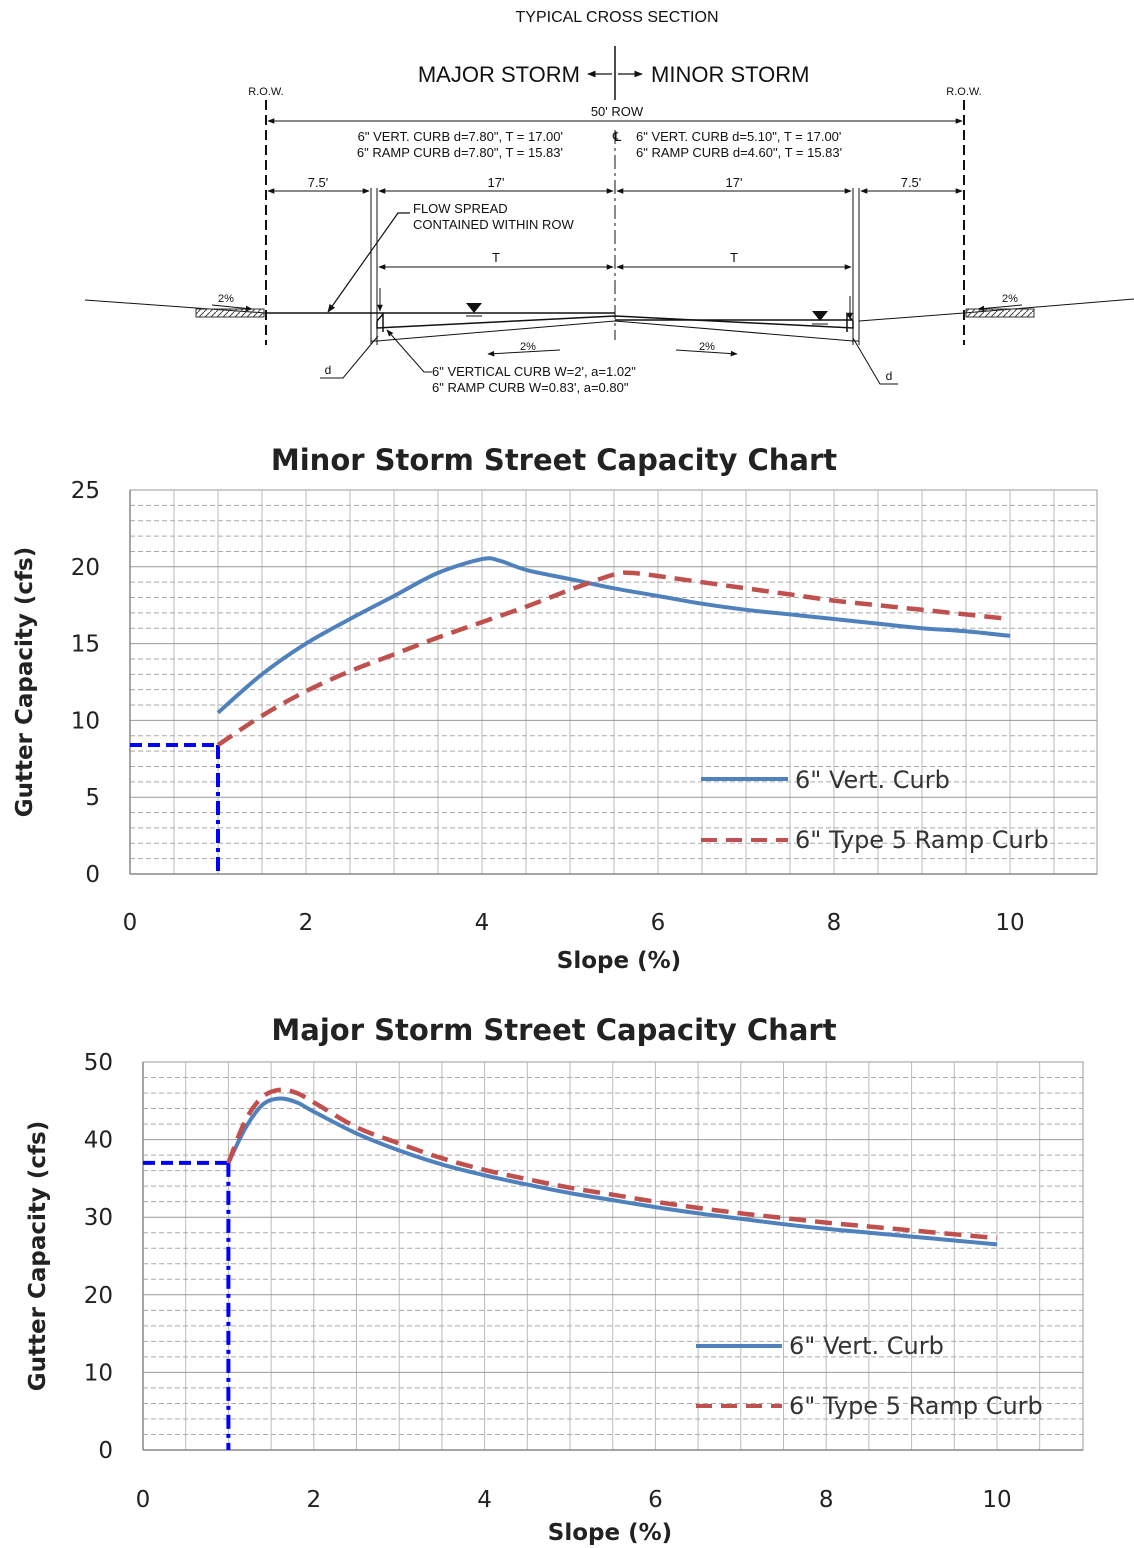  What do you see at coordinates (98, 1063) in the screenshot?
I see `major-y-tick-label: 50` at bounding box center [98, 1063].